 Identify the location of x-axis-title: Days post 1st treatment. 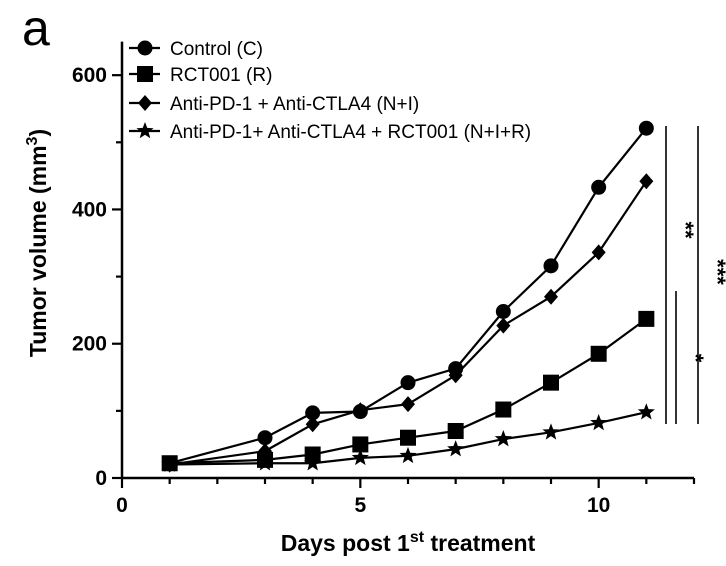
(408, 542).